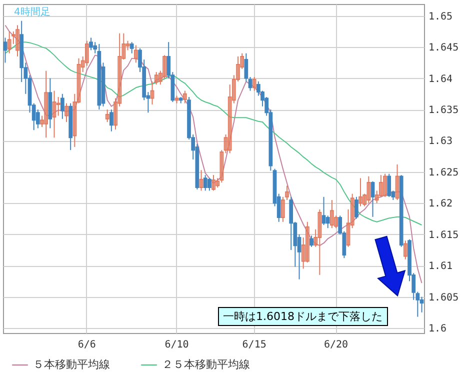 This screenshot has width=468, height=379. Describe the element at coordinates (443, 298) in the screenshot. I see `y-tick-label: 1.605` at that location.